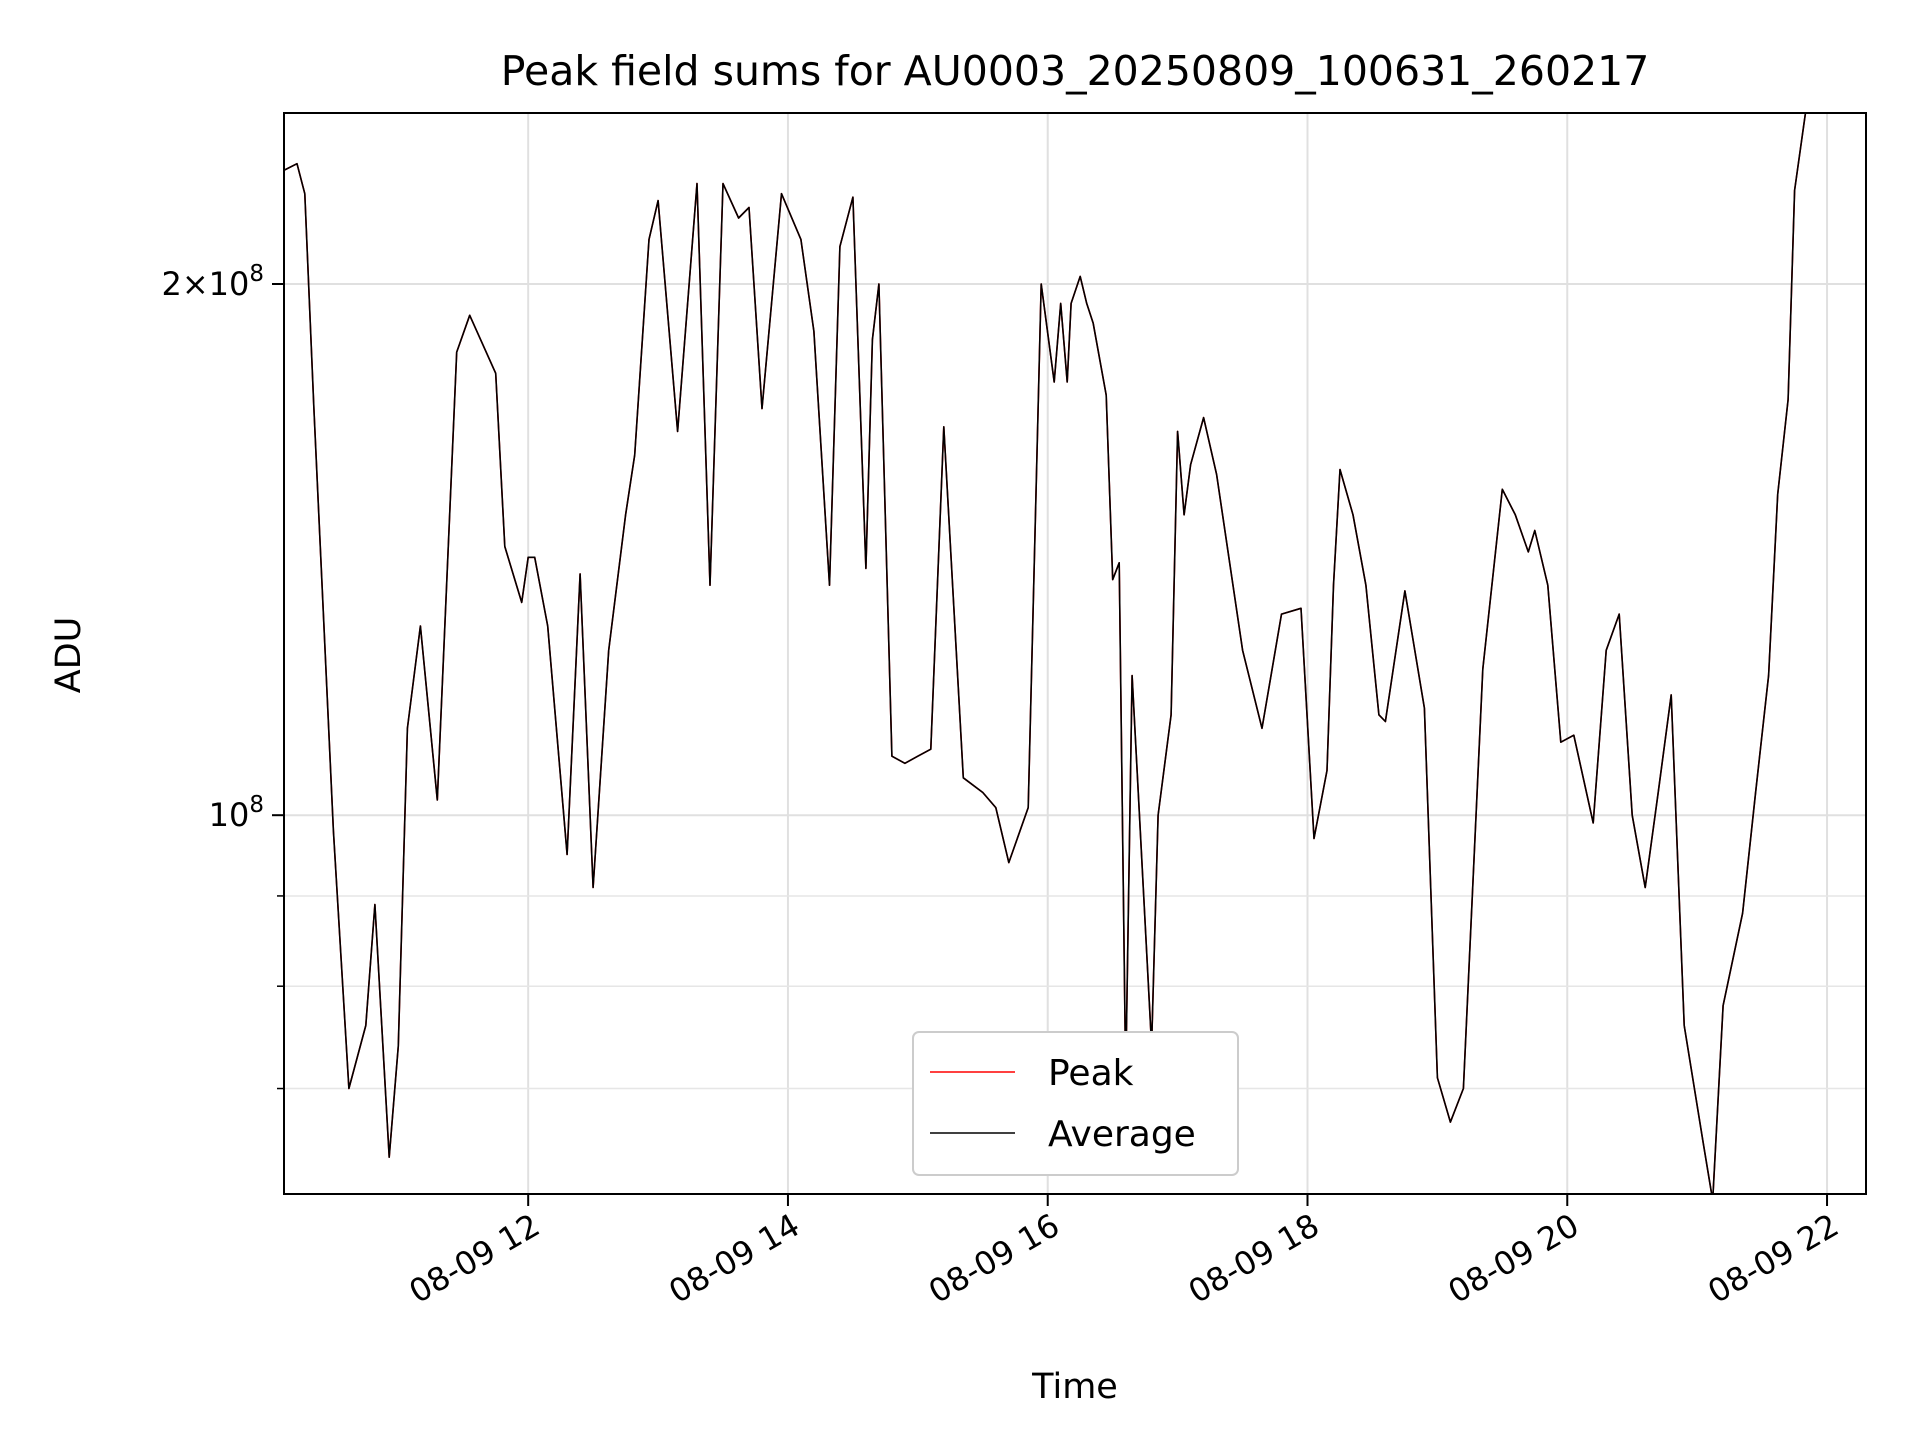 Image resolution: width=1920 pixels, height=1440 pixels. Describe the element at coordinates (212, 282) in the screenshot. I see `y-tick-label: 2×108` at that location.